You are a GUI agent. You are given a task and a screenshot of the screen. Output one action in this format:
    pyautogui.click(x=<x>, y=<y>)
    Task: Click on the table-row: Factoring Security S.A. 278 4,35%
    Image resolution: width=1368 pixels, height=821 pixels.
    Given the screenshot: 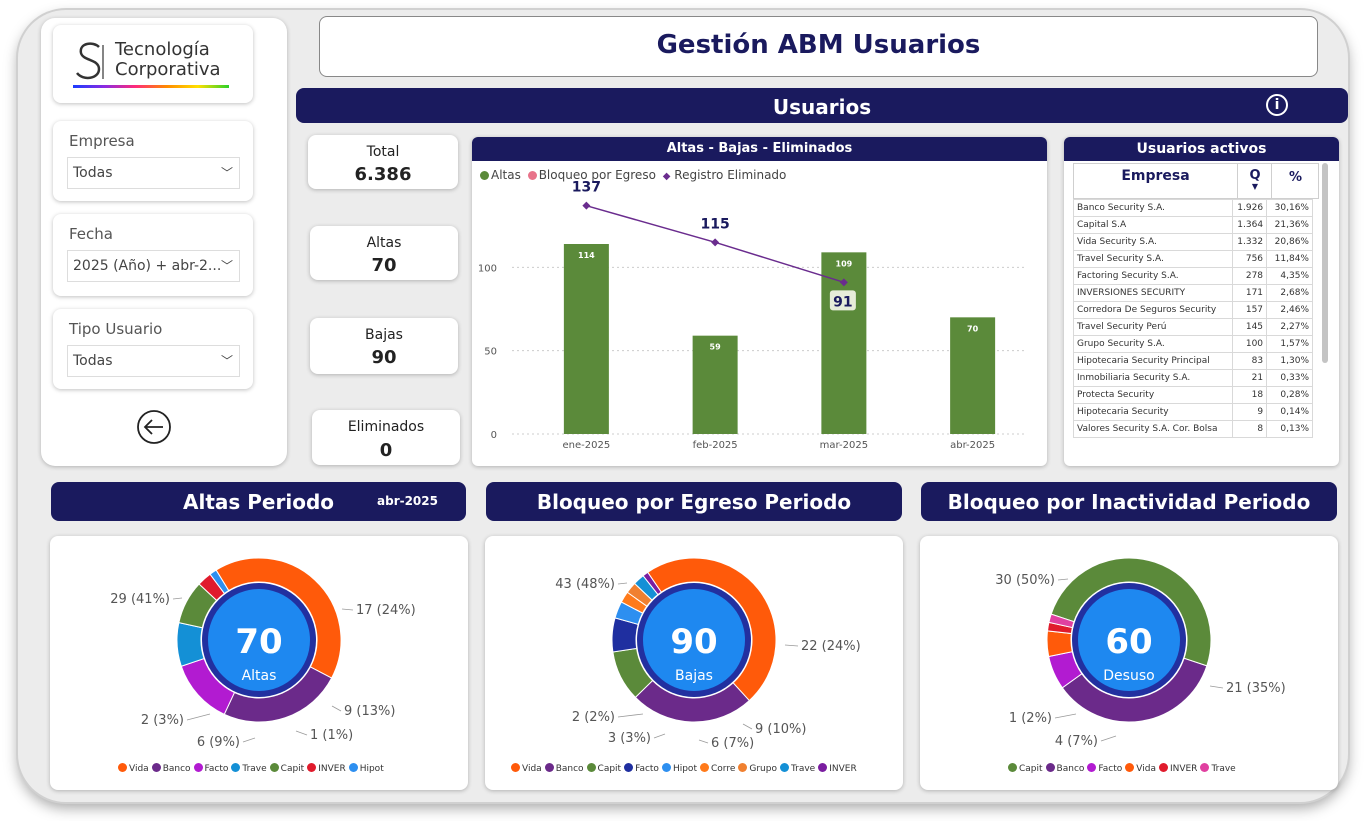 What is the action you would take?
    pyautogui.click(x=1193, y=276)
    